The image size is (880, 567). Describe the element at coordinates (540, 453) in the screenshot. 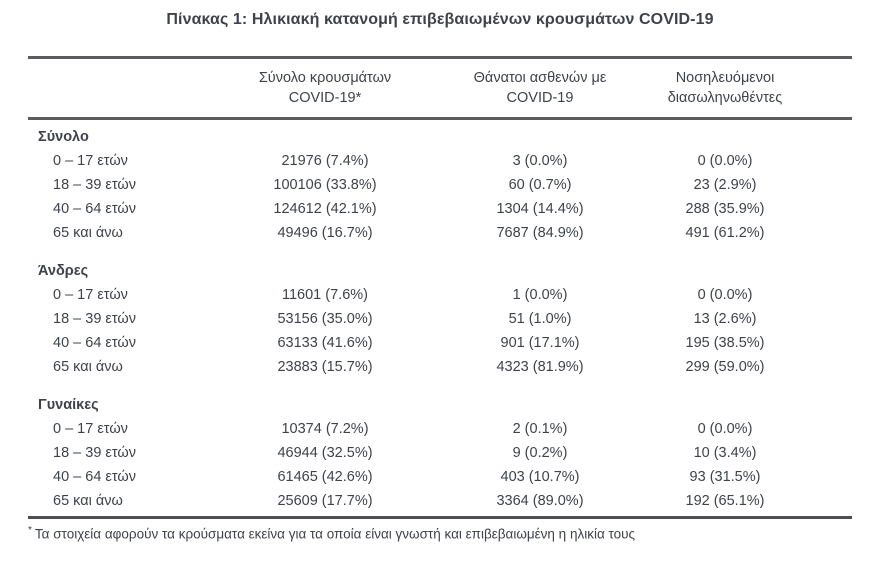

I see `deaths-cell: 9 (0.2%)` at that location.